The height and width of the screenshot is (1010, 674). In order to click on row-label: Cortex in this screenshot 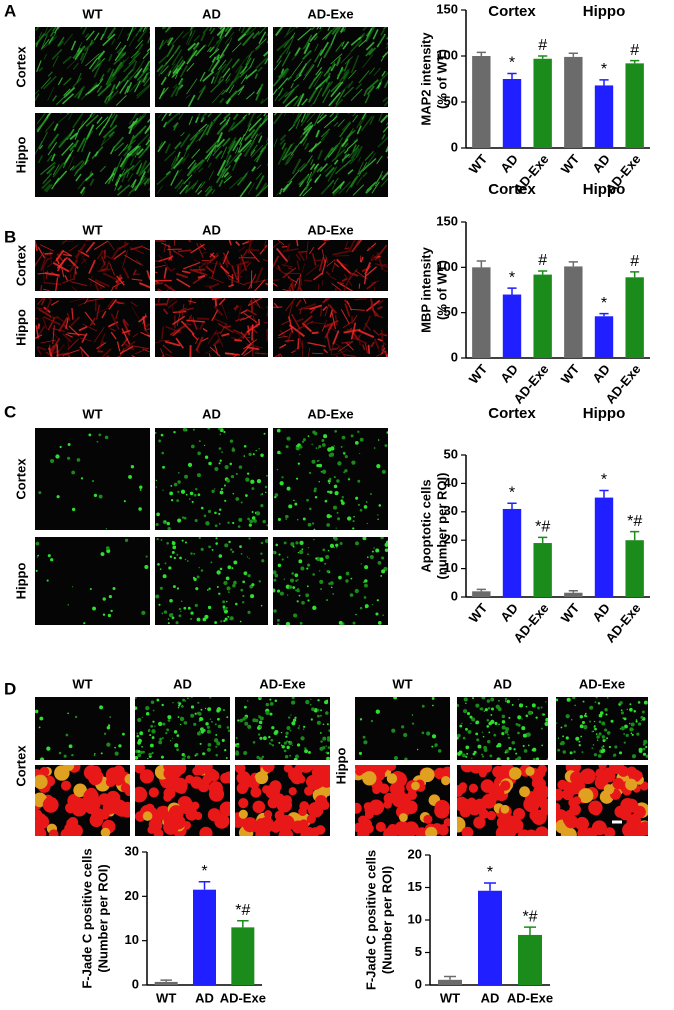, I will do `click(20, 67)`.